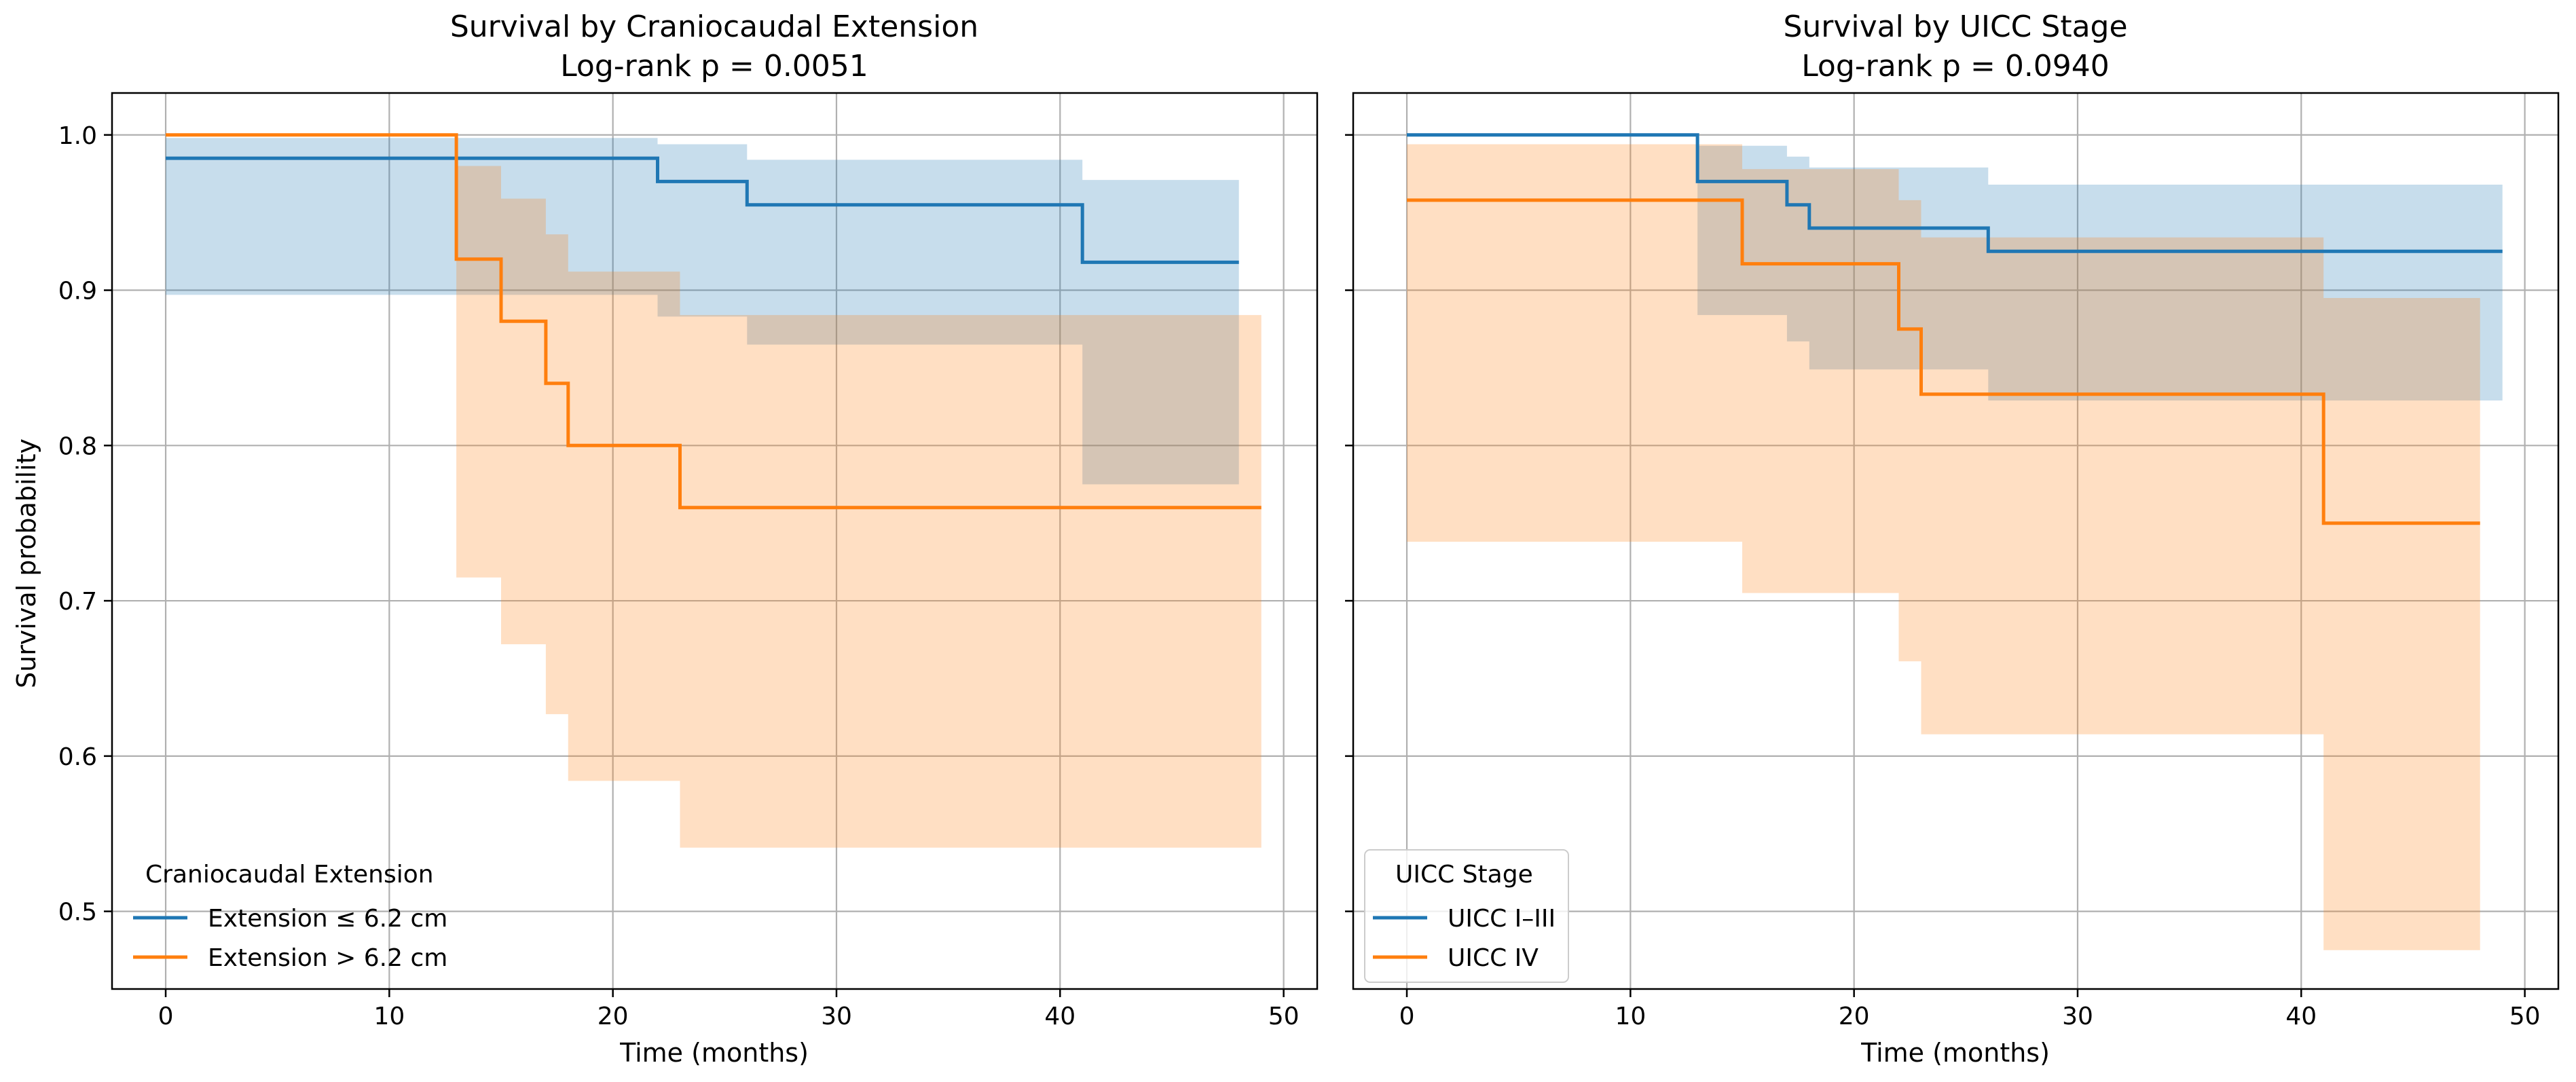 Image resolution: width=2576 pixels, height=1082 pixels. I want to click on y-tick-label: 1.0, so click(77, 136).